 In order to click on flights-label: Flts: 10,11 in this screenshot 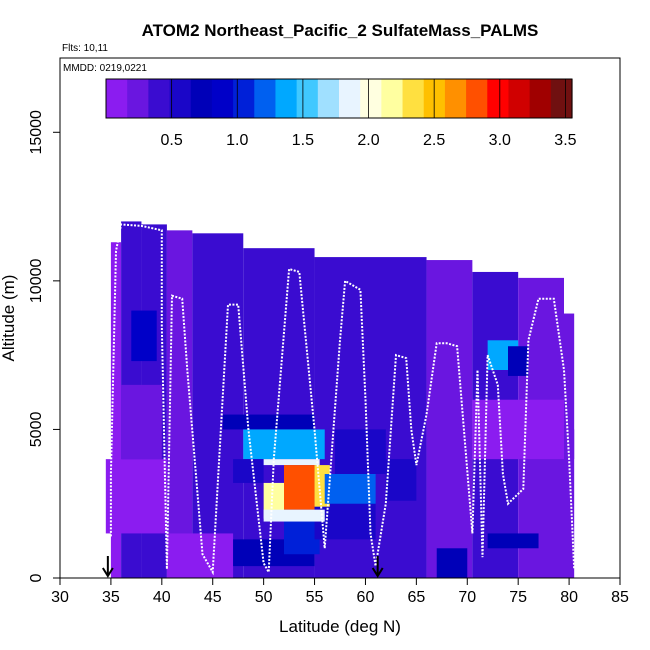, I will do `click(85, 48)`.